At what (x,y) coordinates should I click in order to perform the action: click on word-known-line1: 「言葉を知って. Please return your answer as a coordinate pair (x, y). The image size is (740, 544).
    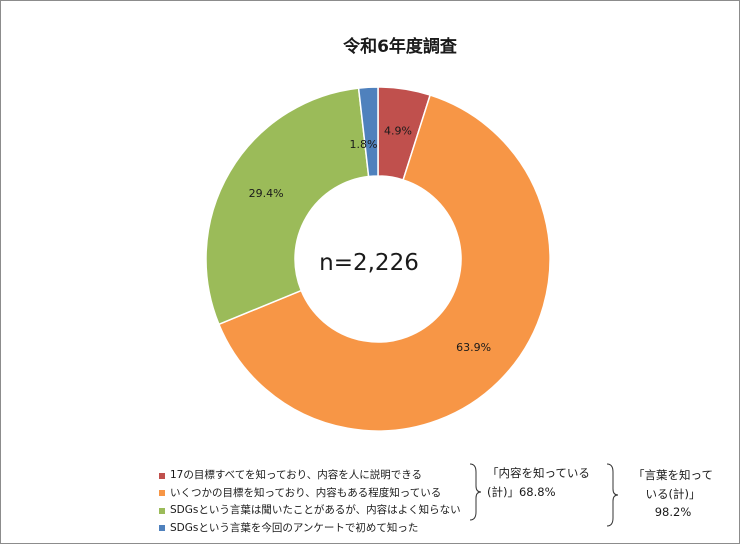
    Looking at the image, I should click on (673, 475).